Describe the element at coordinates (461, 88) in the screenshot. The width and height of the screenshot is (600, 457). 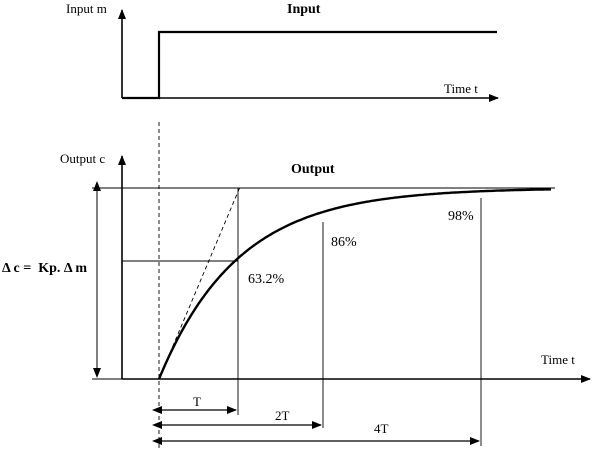
I see `input-x-axis-label: Time t` at that location.